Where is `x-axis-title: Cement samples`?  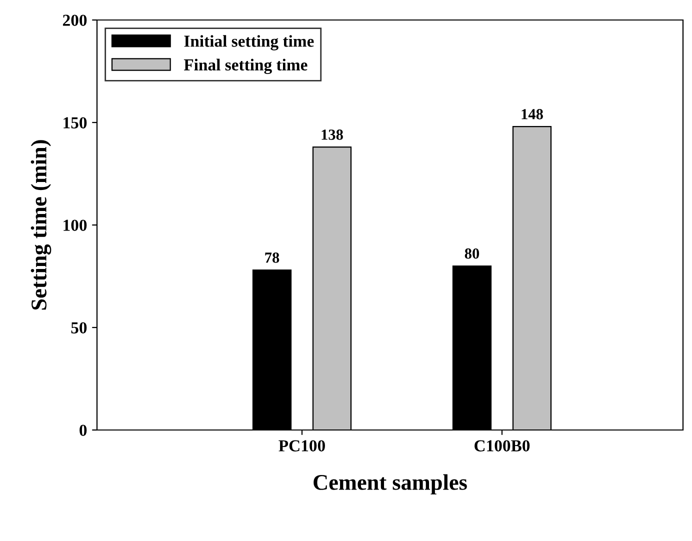 x-axis-title: Cement samples is located at coordinates (390, 484).